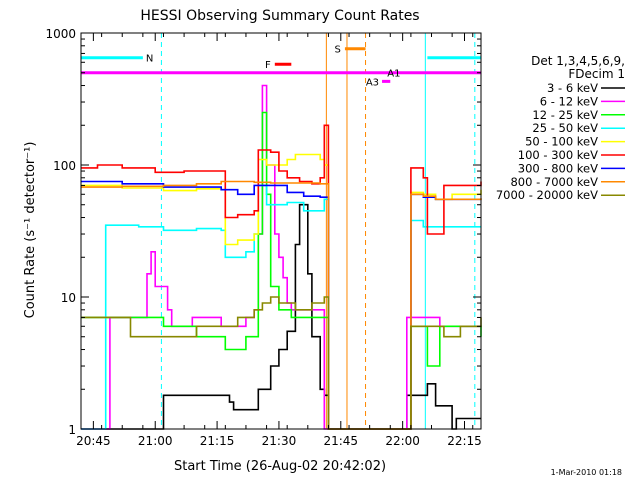  Describe the element at coordinates (565, 128) in the screenshot. I see `legend-entry-label-3: 25 - 50 keV` at that location.